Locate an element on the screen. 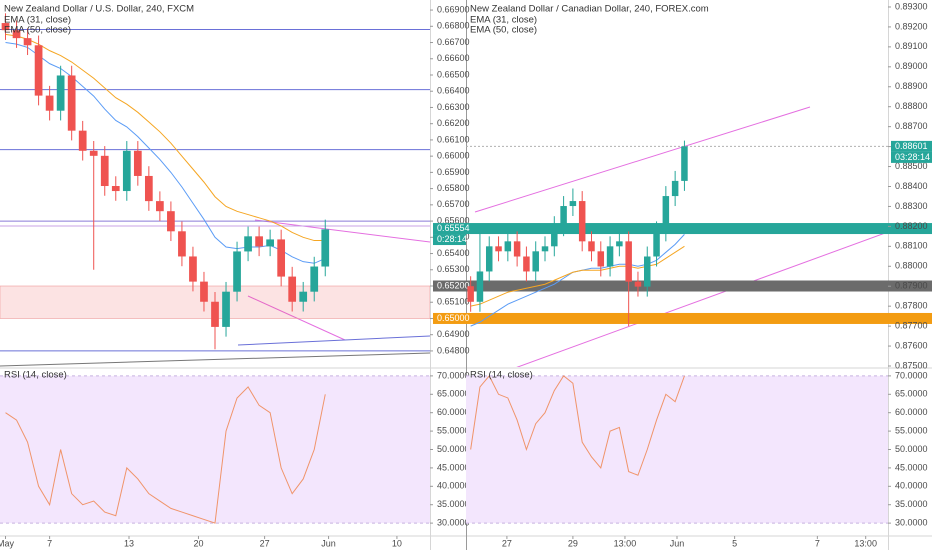 This screenshot has width=932, height=550. y-tick-label: 0.65600 is located at coordinates (453, 220).